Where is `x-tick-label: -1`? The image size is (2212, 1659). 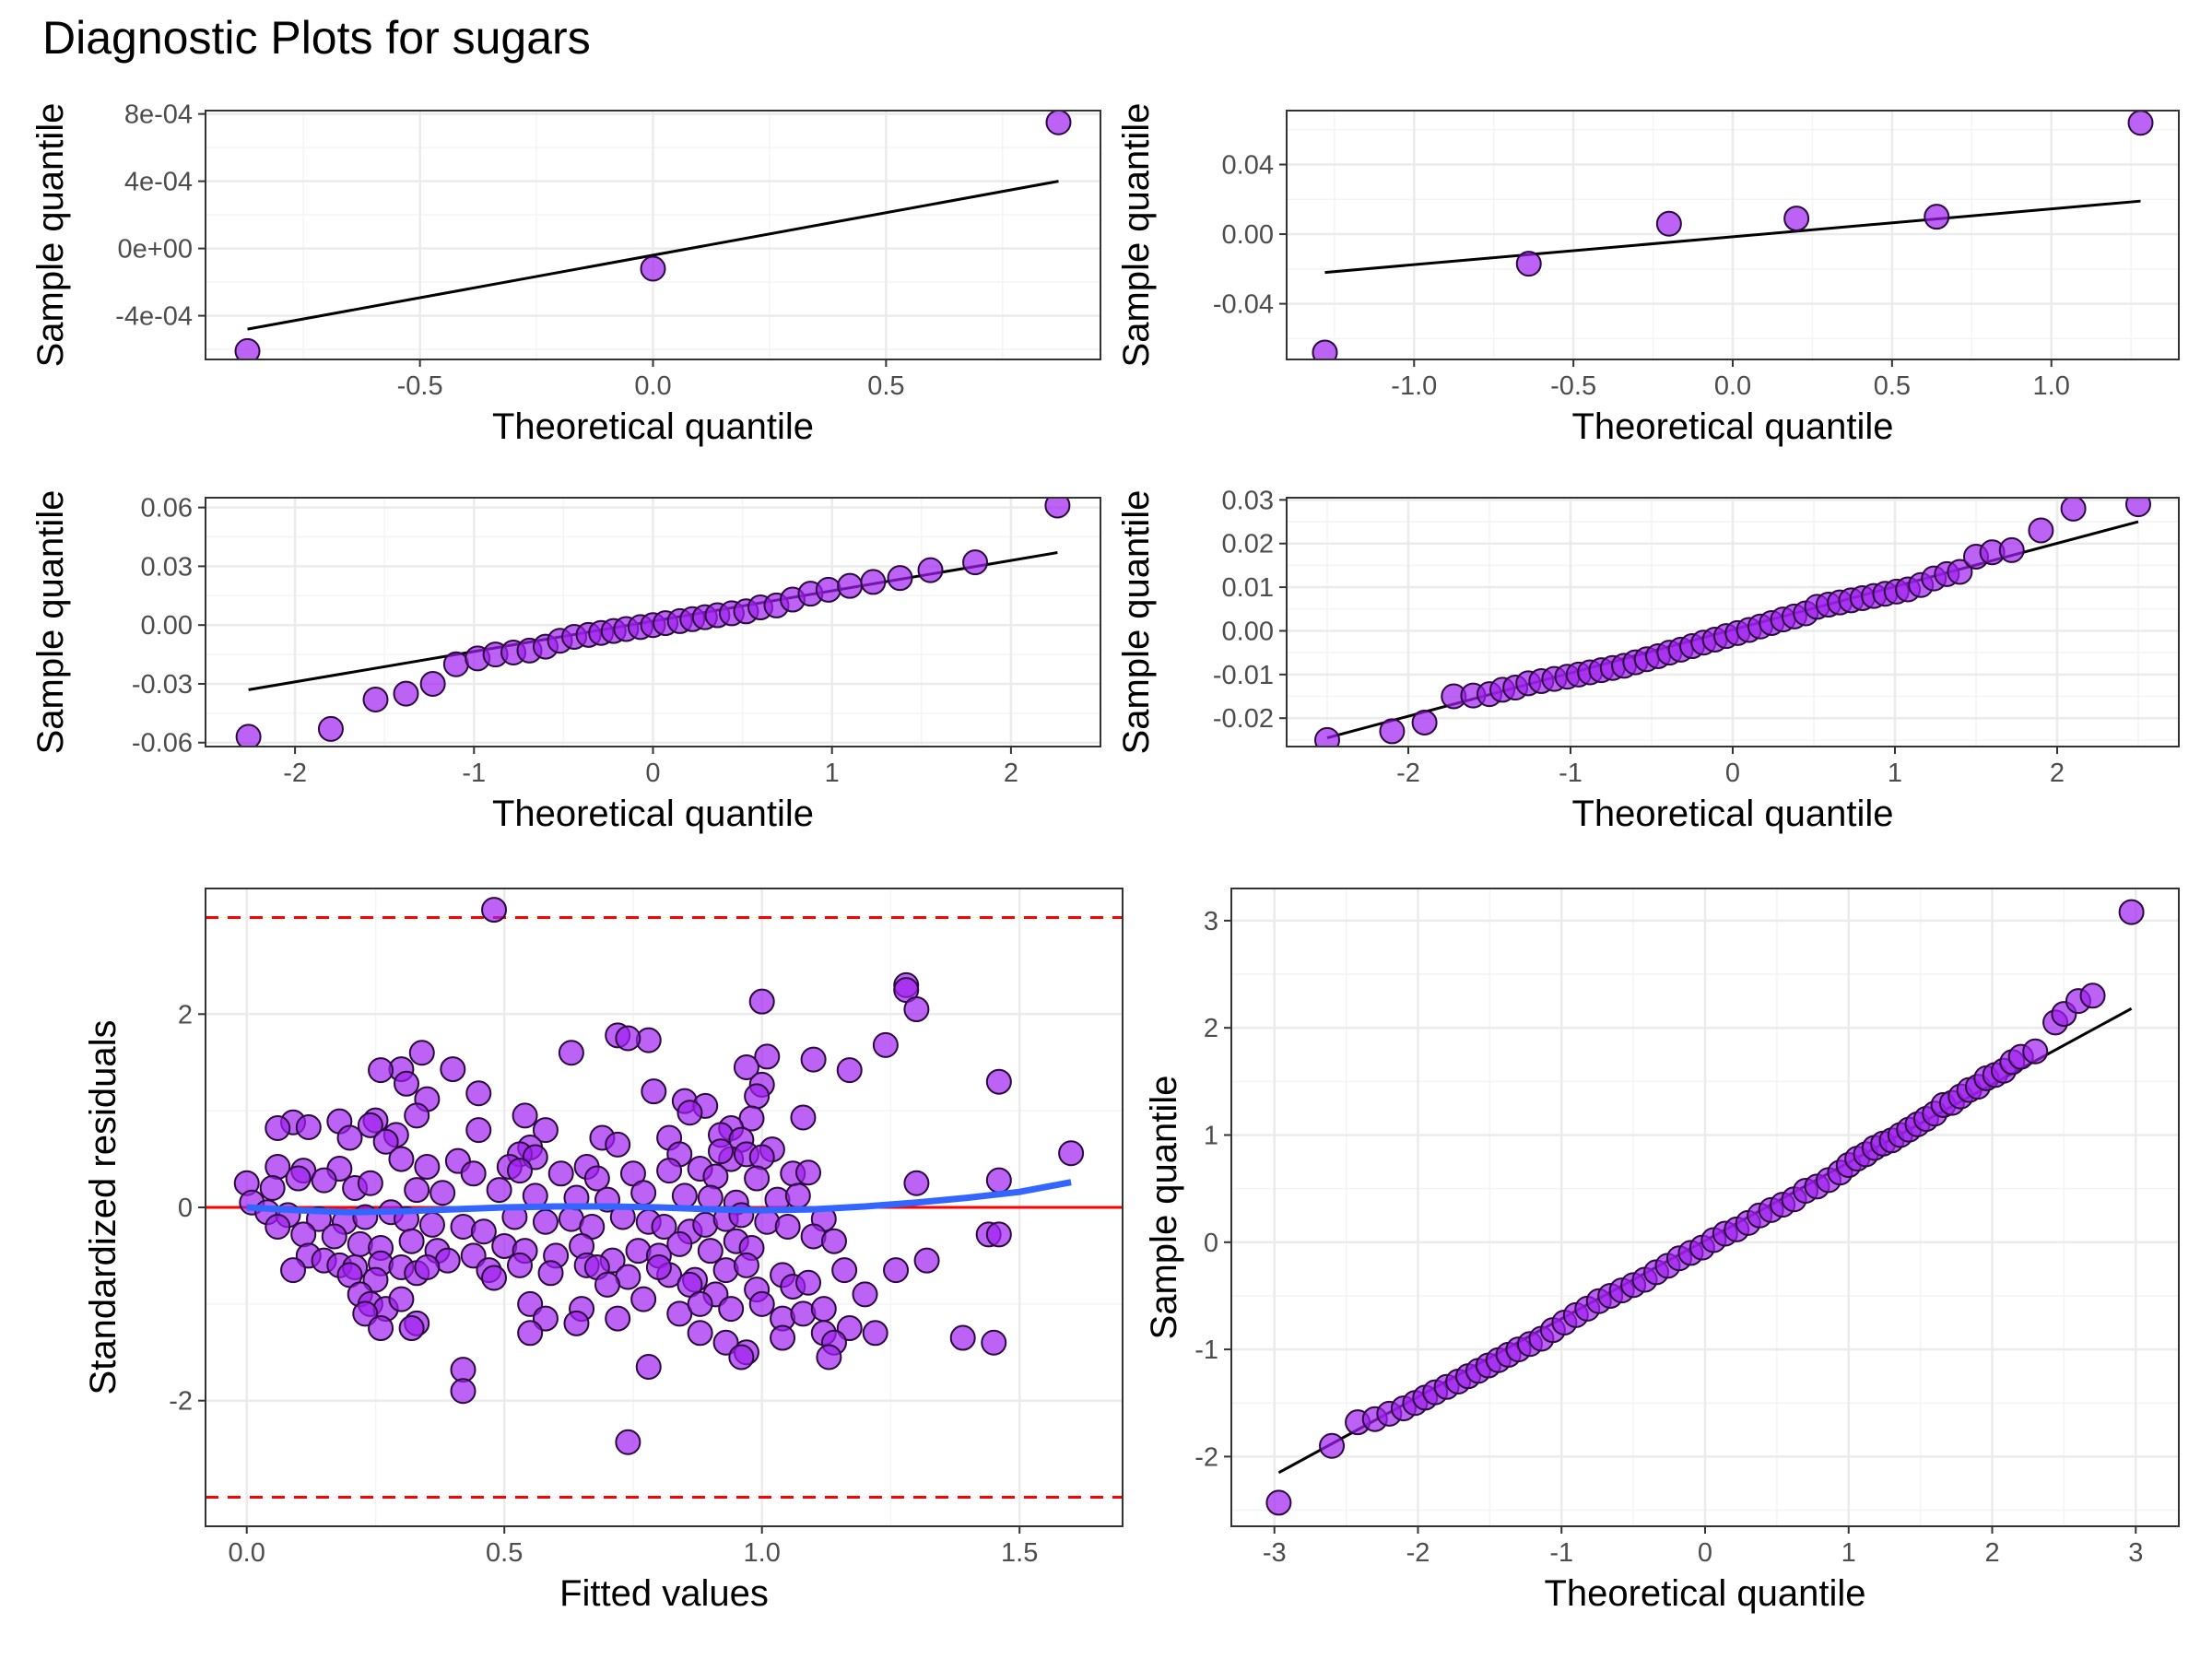 x-tick-label: -1 is located at coordinates (1561, 1553).